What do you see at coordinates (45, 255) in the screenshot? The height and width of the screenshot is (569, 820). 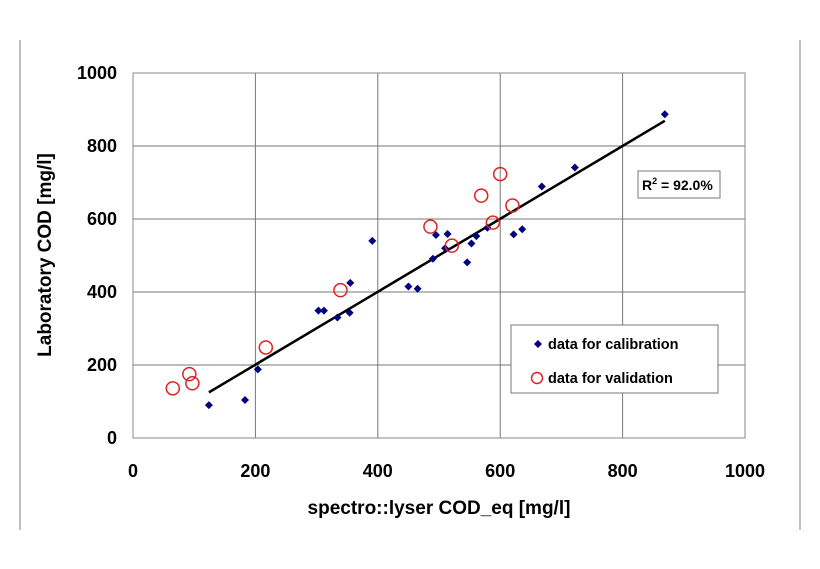 I see `y-axis-label: Laboratory COD [mg/l]` at bounding box center [45, 255].